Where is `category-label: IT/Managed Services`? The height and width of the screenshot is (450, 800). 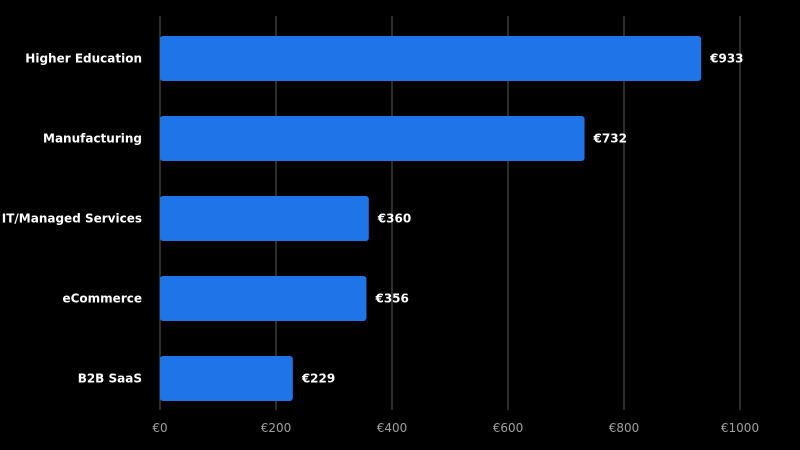 category-label: IT/Managed Services is located at coordinates (72, 219).